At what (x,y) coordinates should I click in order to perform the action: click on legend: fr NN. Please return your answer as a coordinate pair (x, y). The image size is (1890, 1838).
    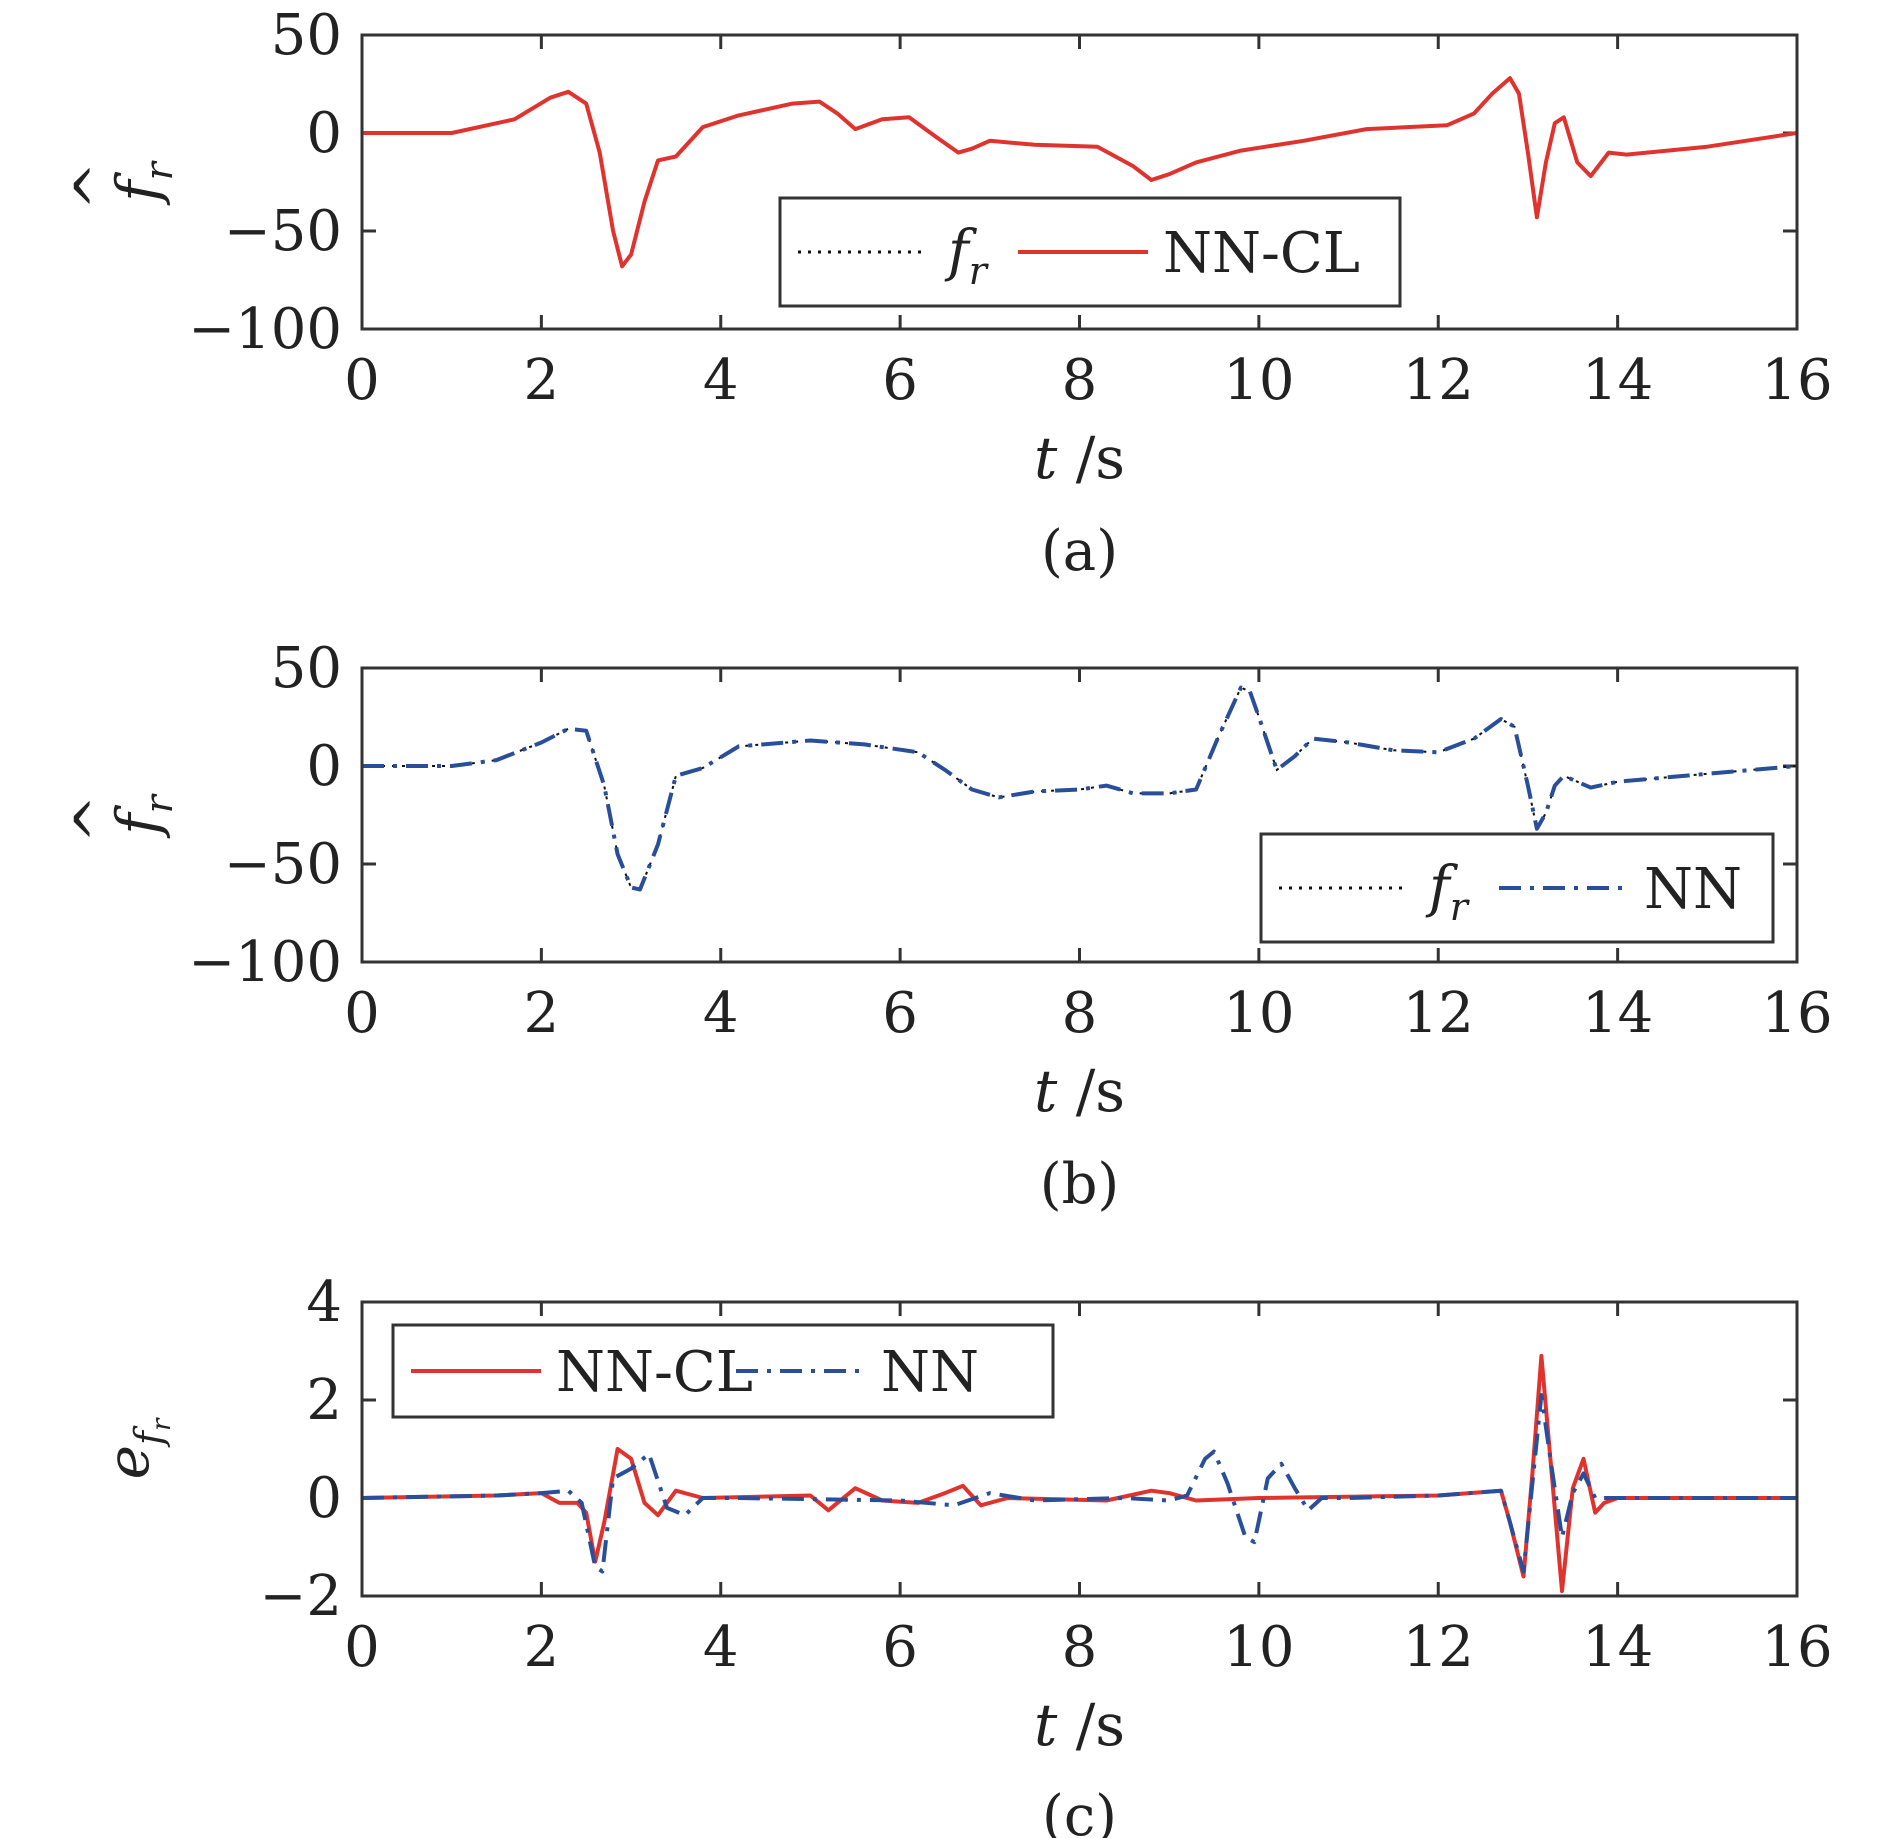
    Looking at the image, I should click on (1517, 888).